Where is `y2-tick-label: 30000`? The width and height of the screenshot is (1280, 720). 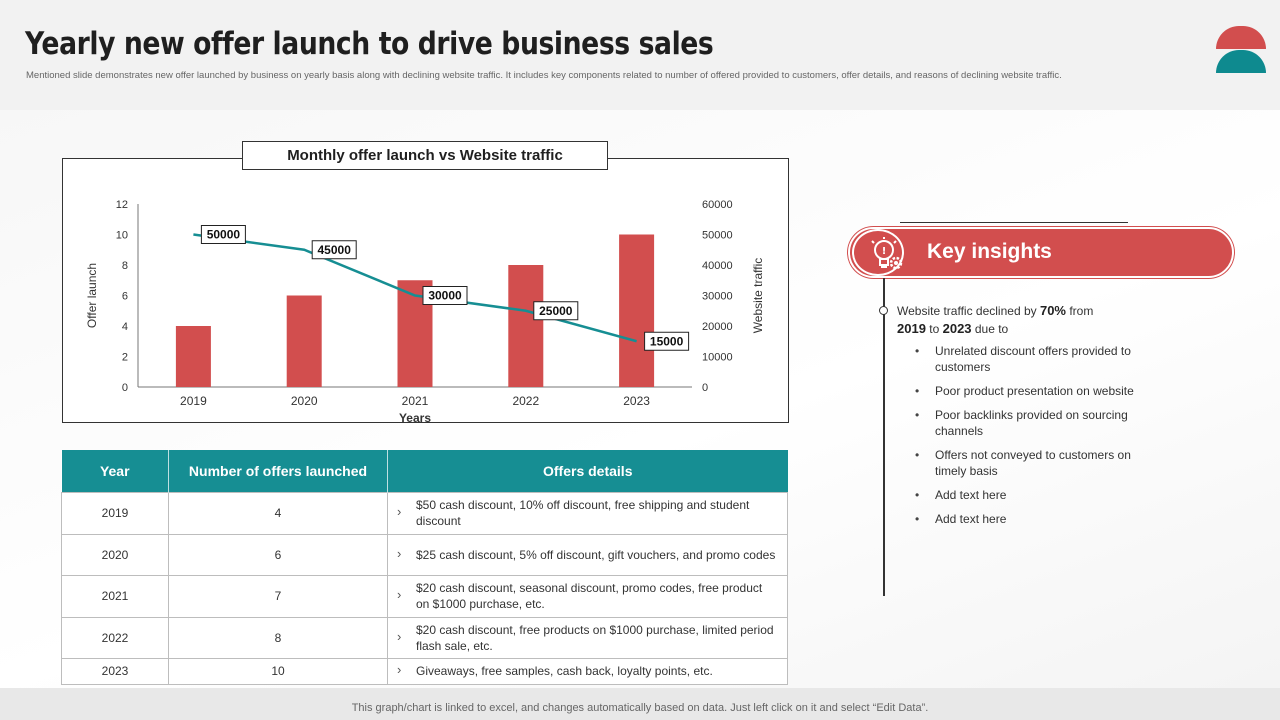
y2-tick-label: 30000 is located at coordinates (717, 297).